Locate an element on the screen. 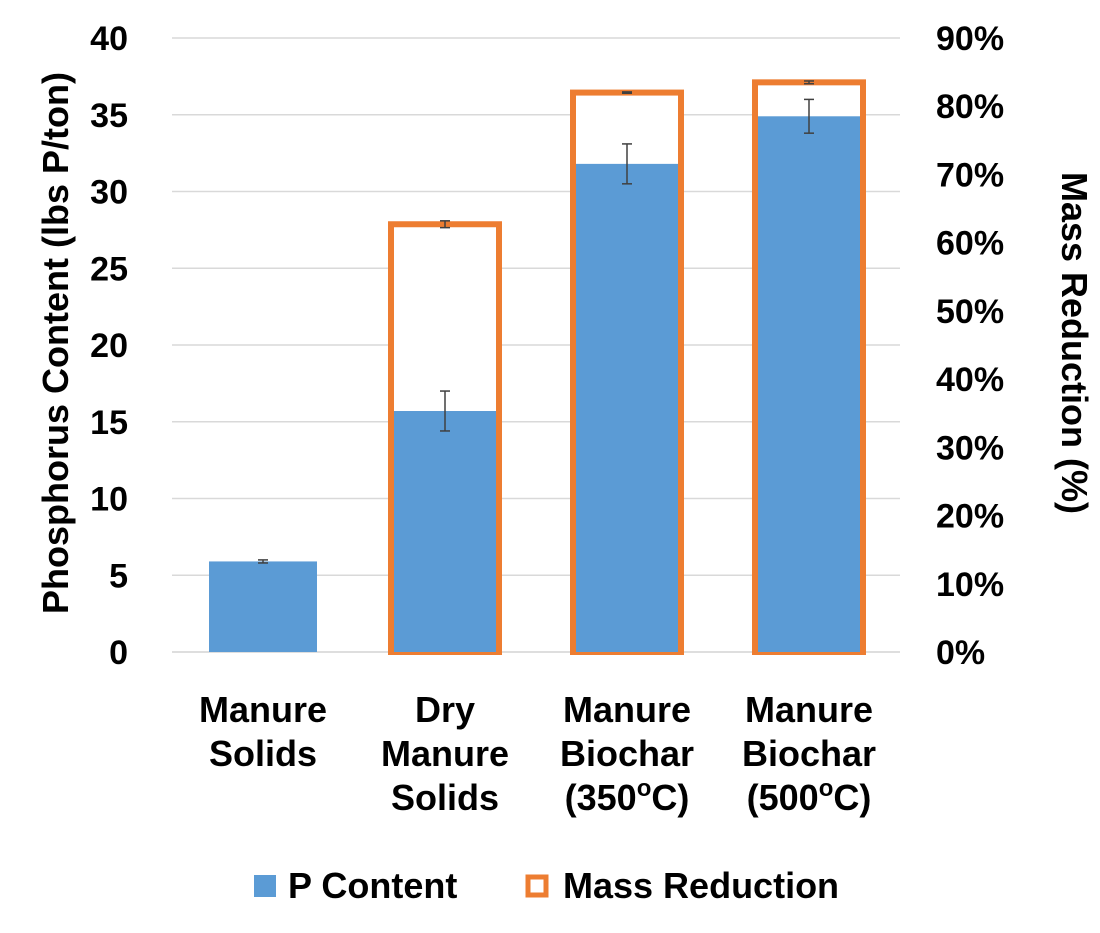 The image size is (1100, 933). y-tick-left: 10 is located at coordinates (109, 500).